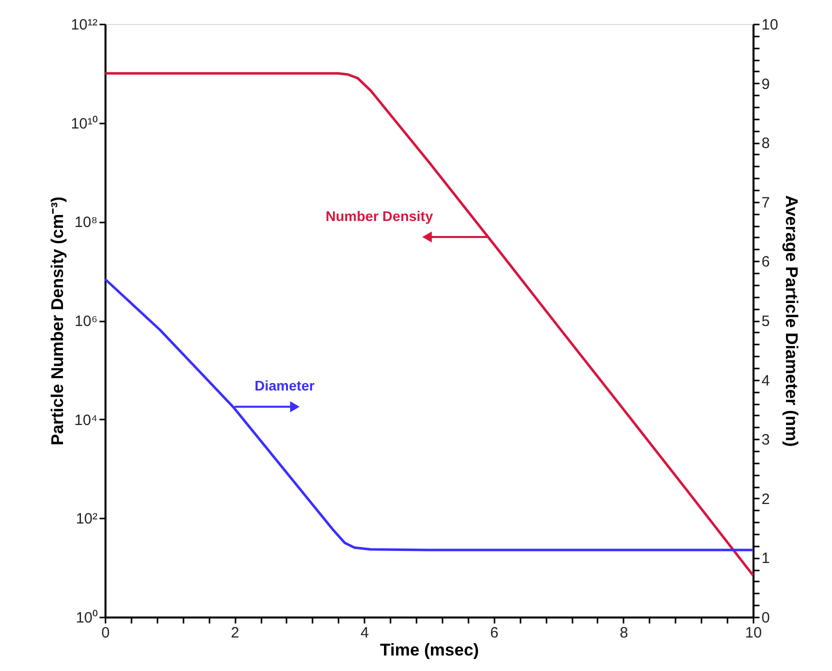 The image size is (832, 671). I want to click on y-axis-title: Particle Number Density (cm⁻³), so click(57, 321).